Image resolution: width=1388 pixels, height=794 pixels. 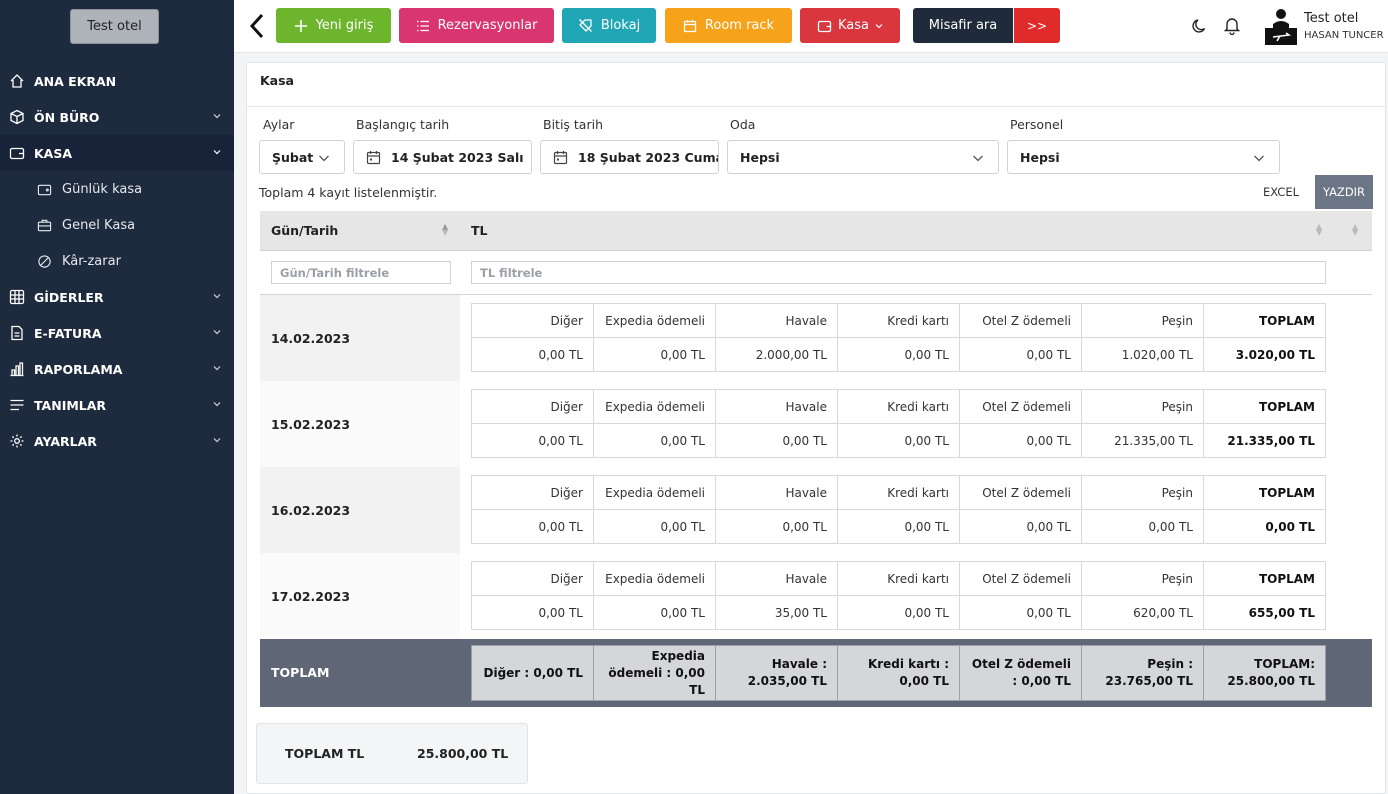 I want to click on end-date-input: 18 Şubat 2023 Cuma, so click(x=629, y=157).